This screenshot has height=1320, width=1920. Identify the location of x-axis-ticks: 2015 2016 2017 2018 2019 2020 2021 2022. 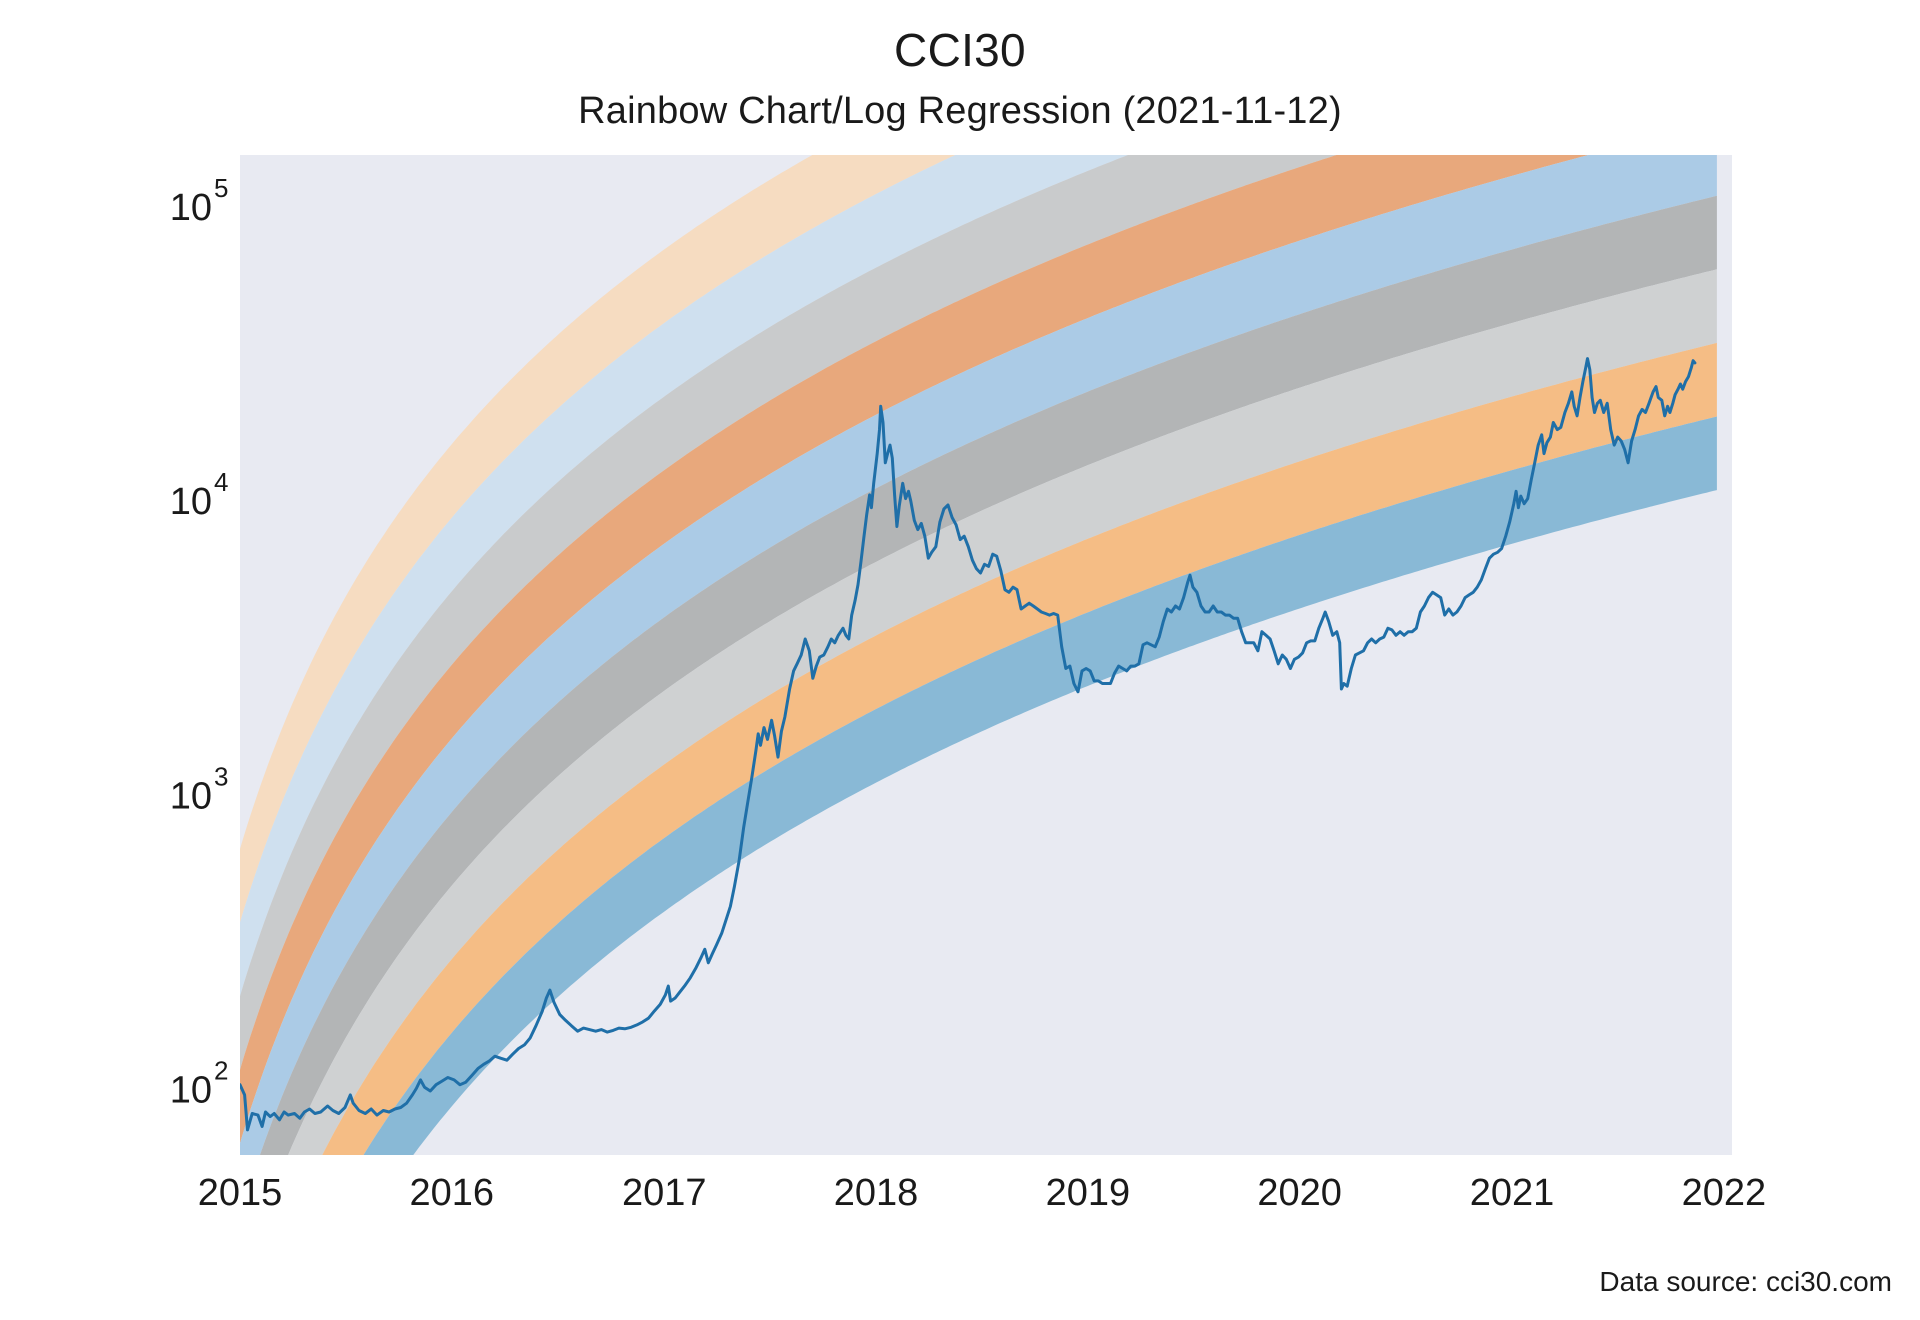
(982, 1193).